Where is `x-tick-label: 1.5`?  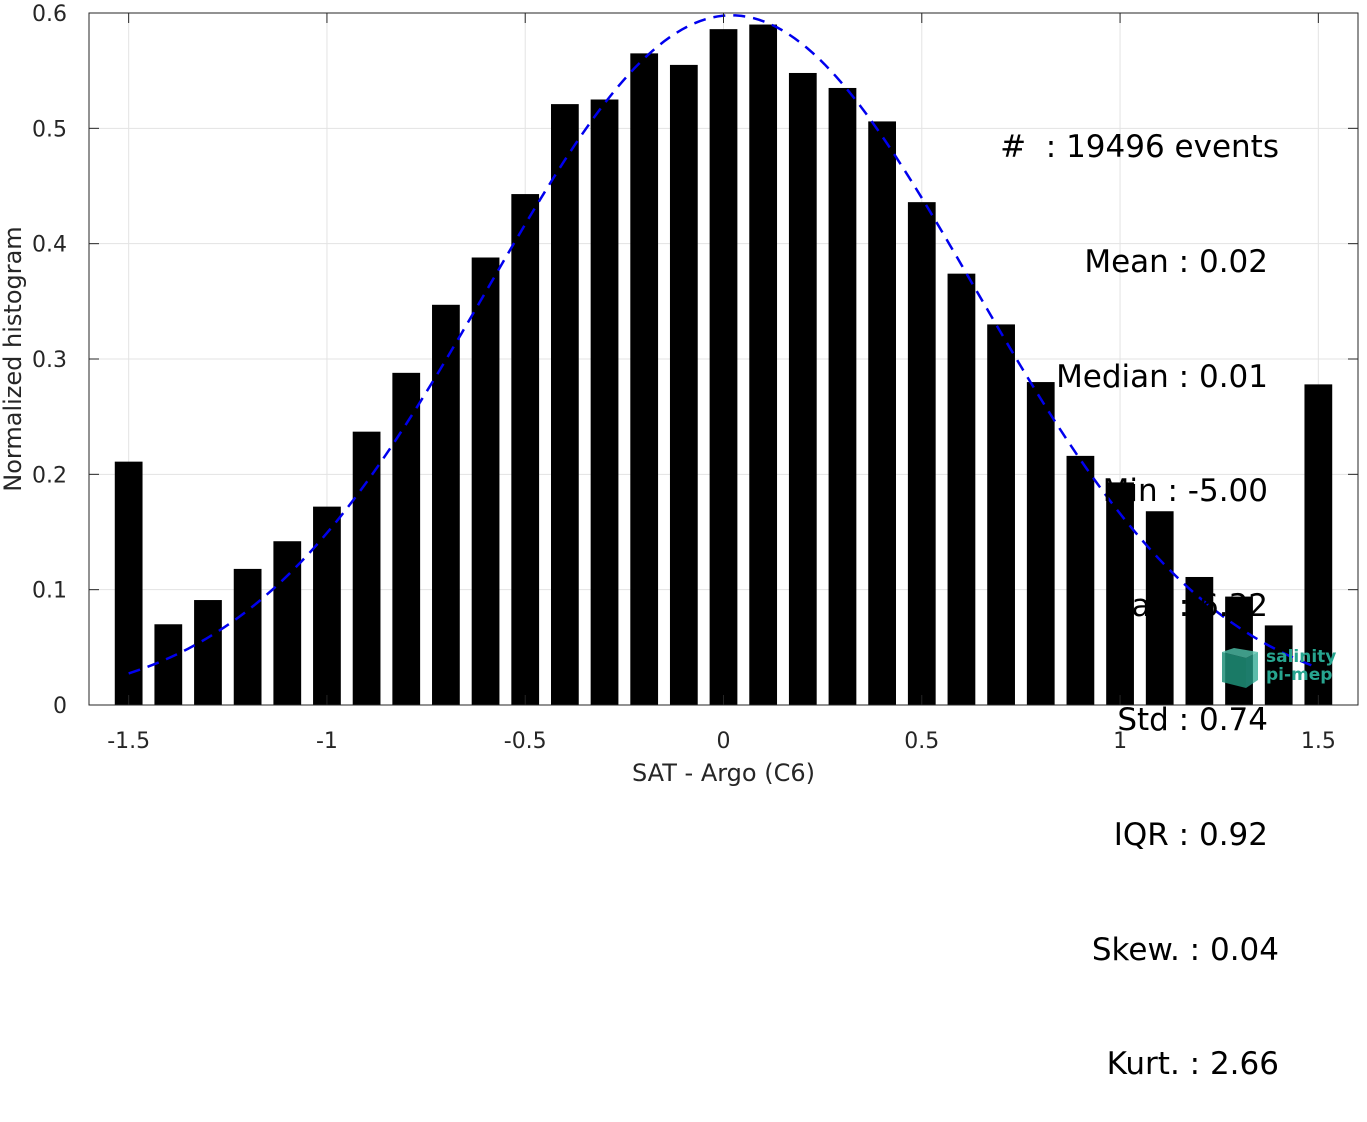
x-tick-label: 1.5 is located at coordinates (1318, 741).